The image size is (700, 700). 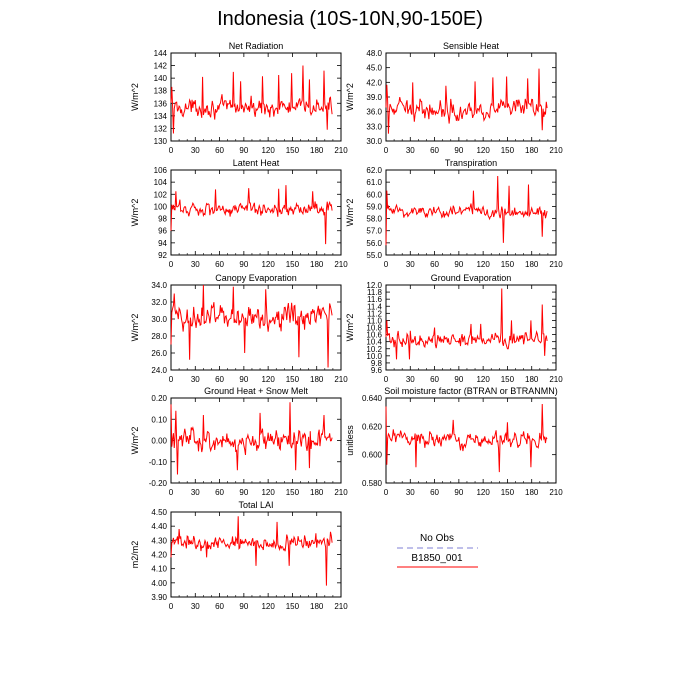 I want to click on y-tick-label: 130, so click(x=161, y=141).